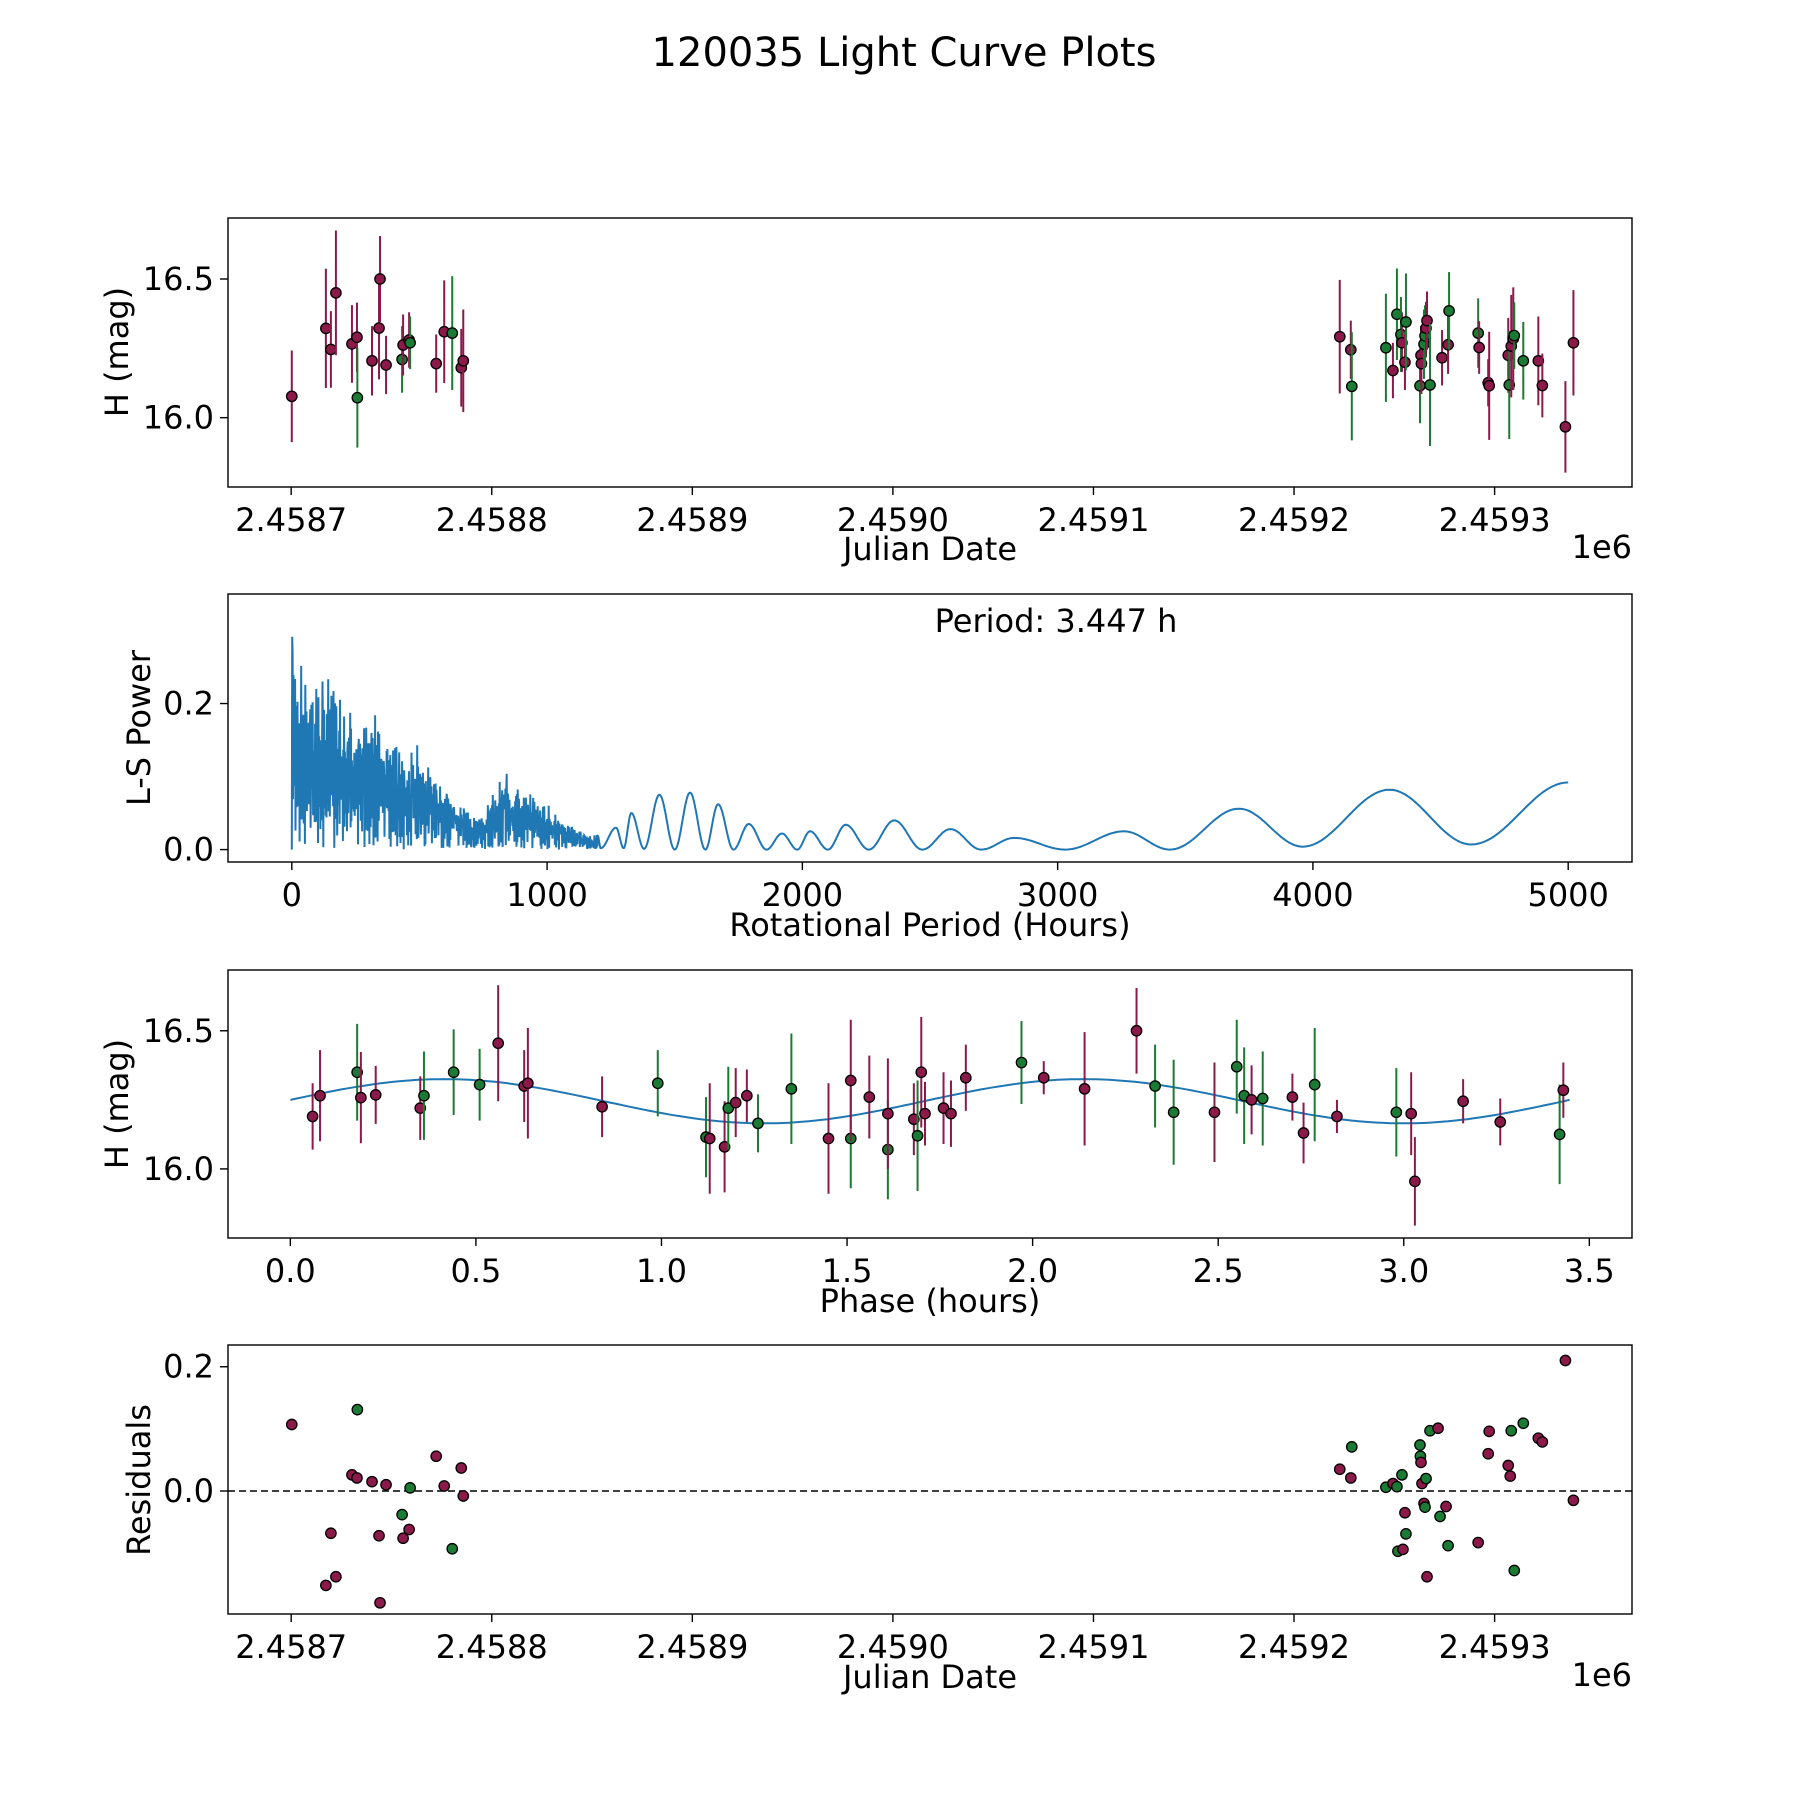 This screenshot has width=1800, height=1800. What do you see at coordinates (929, 1677) in the screenshot?
I see `residuals-x-label: Julian Date` at bounding box center [929, 1677].